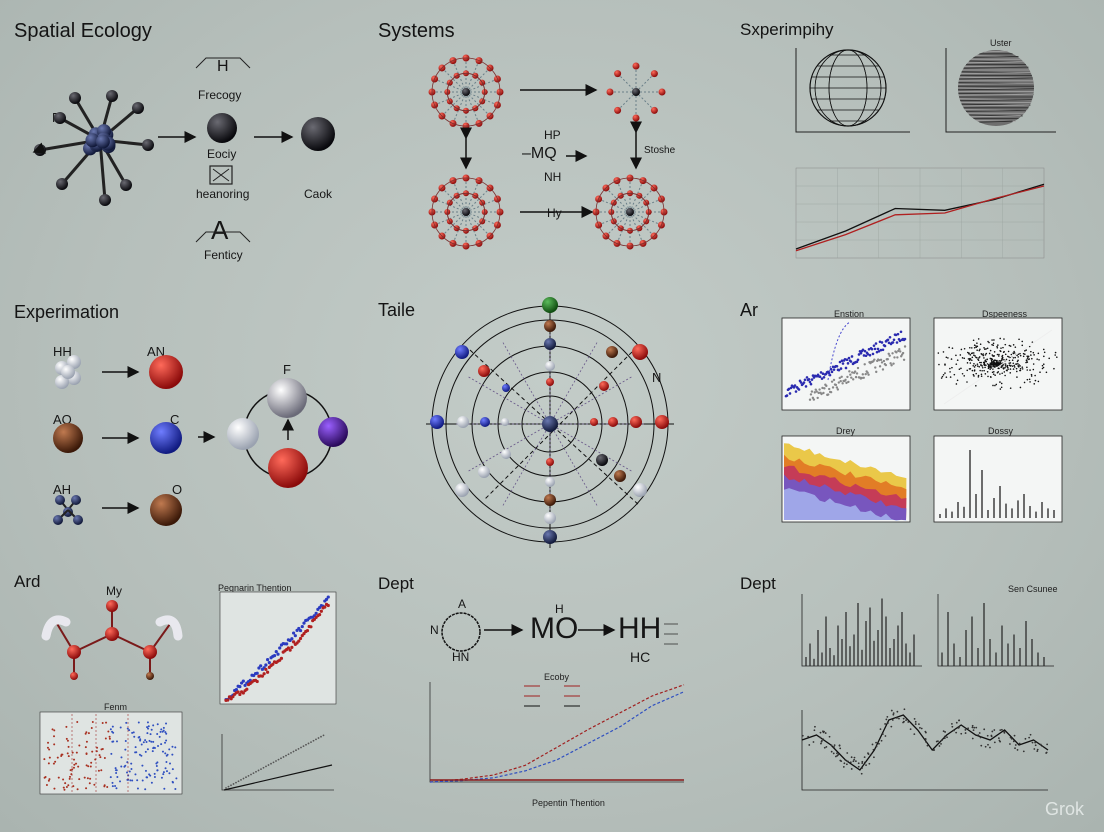 The height and width of the screenshot is (832, 1104). I want to click on molecule-ball, so click(318, 134).